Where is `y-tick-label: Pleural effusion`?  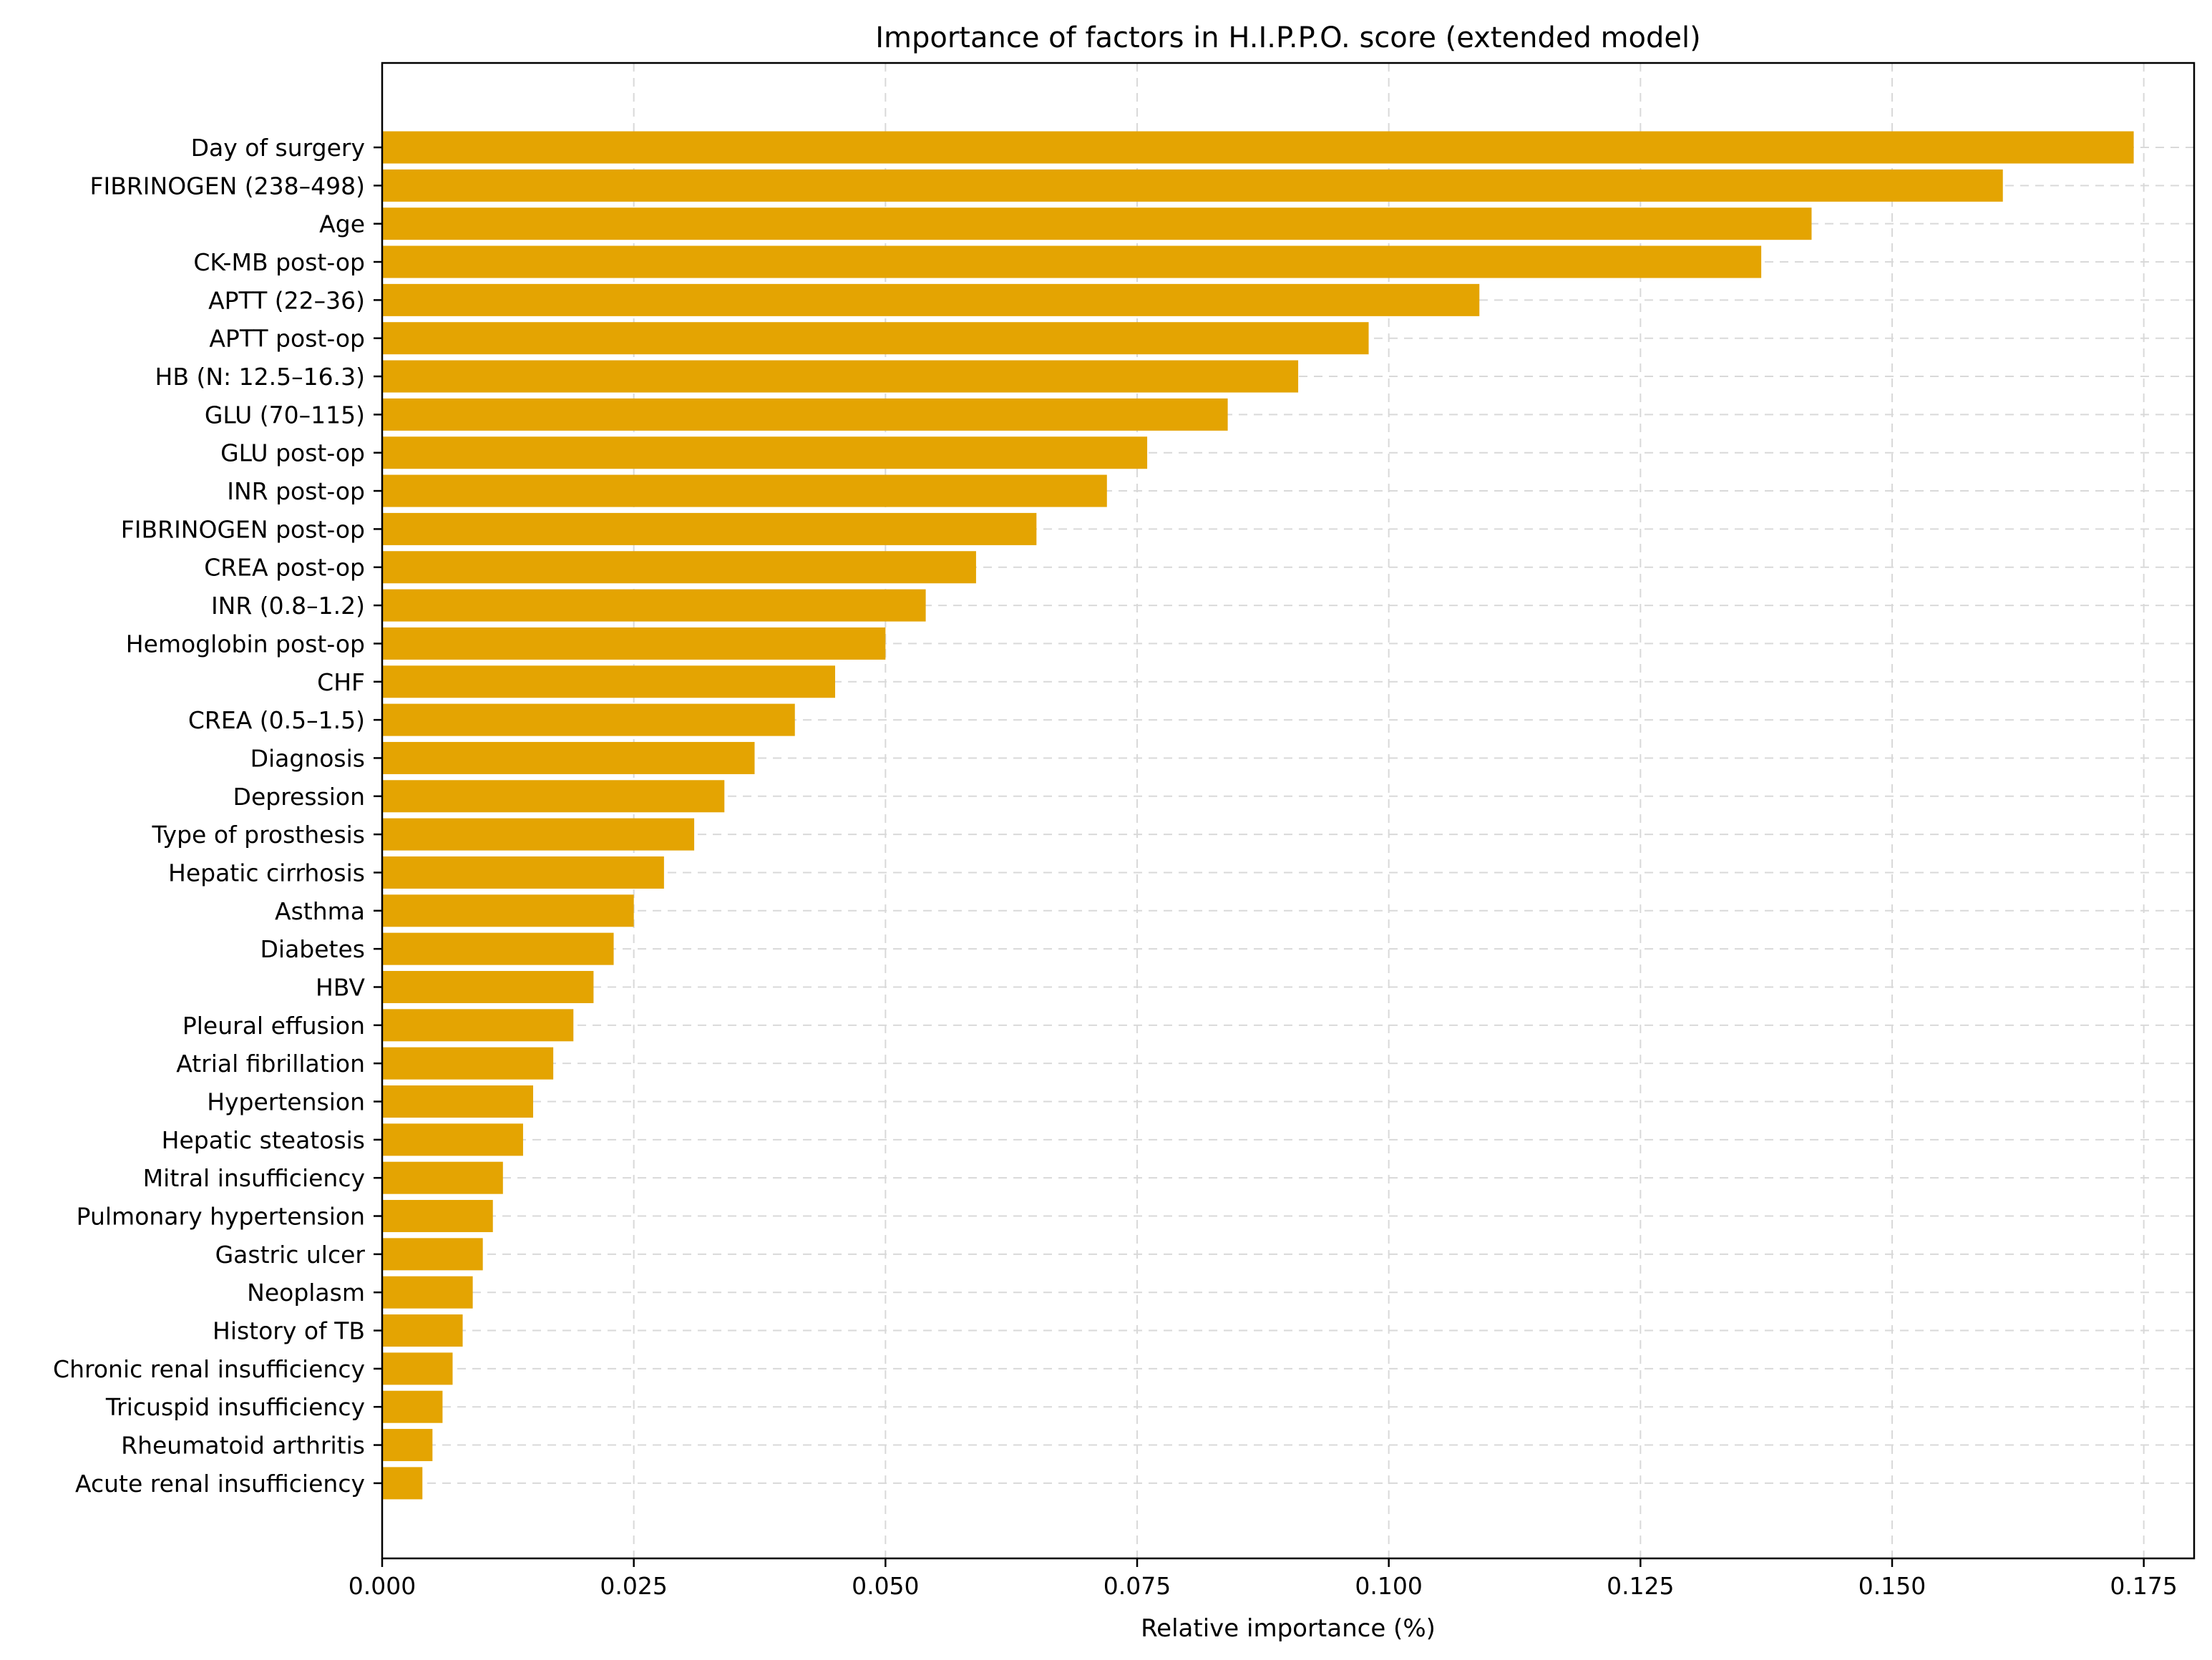
y-tick-label: Pleural effusion is located at coordinates (273, 1026).